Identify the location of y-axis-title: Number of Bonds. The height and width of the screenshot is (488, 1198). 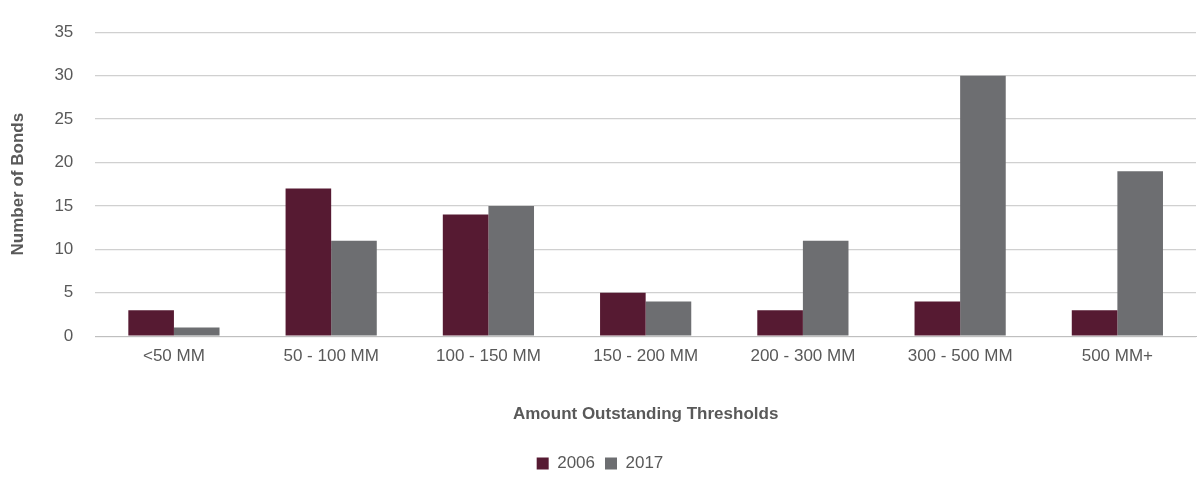
(17, 184).